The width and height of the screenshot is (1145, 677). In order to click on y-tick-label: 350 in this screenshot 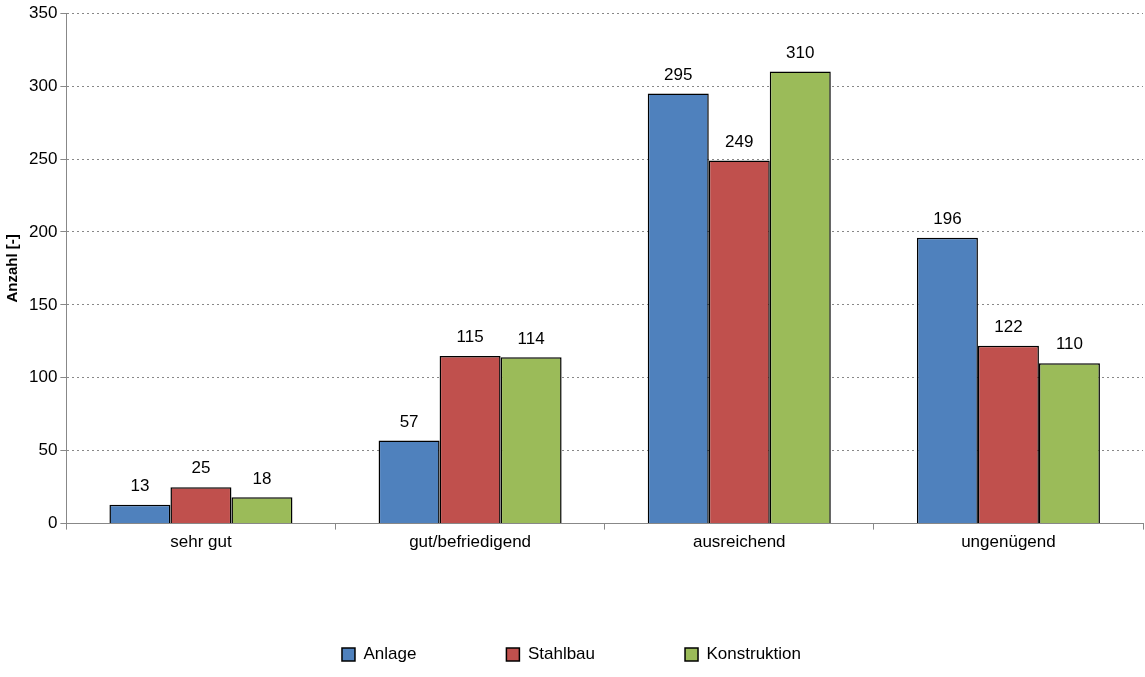, I will do `click(43, 12)`.